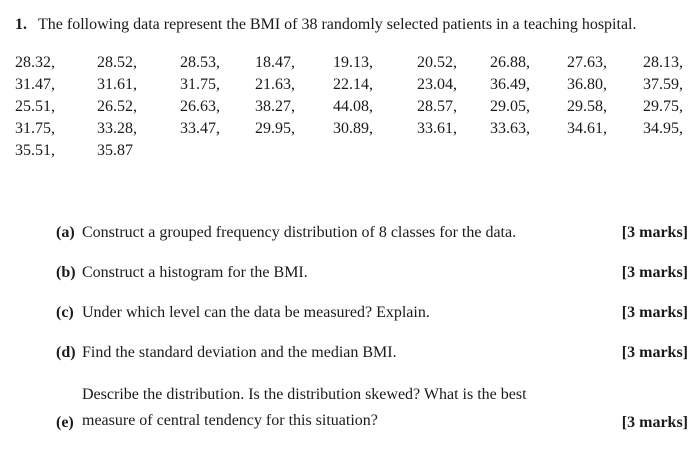 The width and height of the screenshot is (700, 474). What do you see at coordinates (117, 62) in the screenshot?
I see `bmi-value: 28.52,` at bounding box center [117, 62].